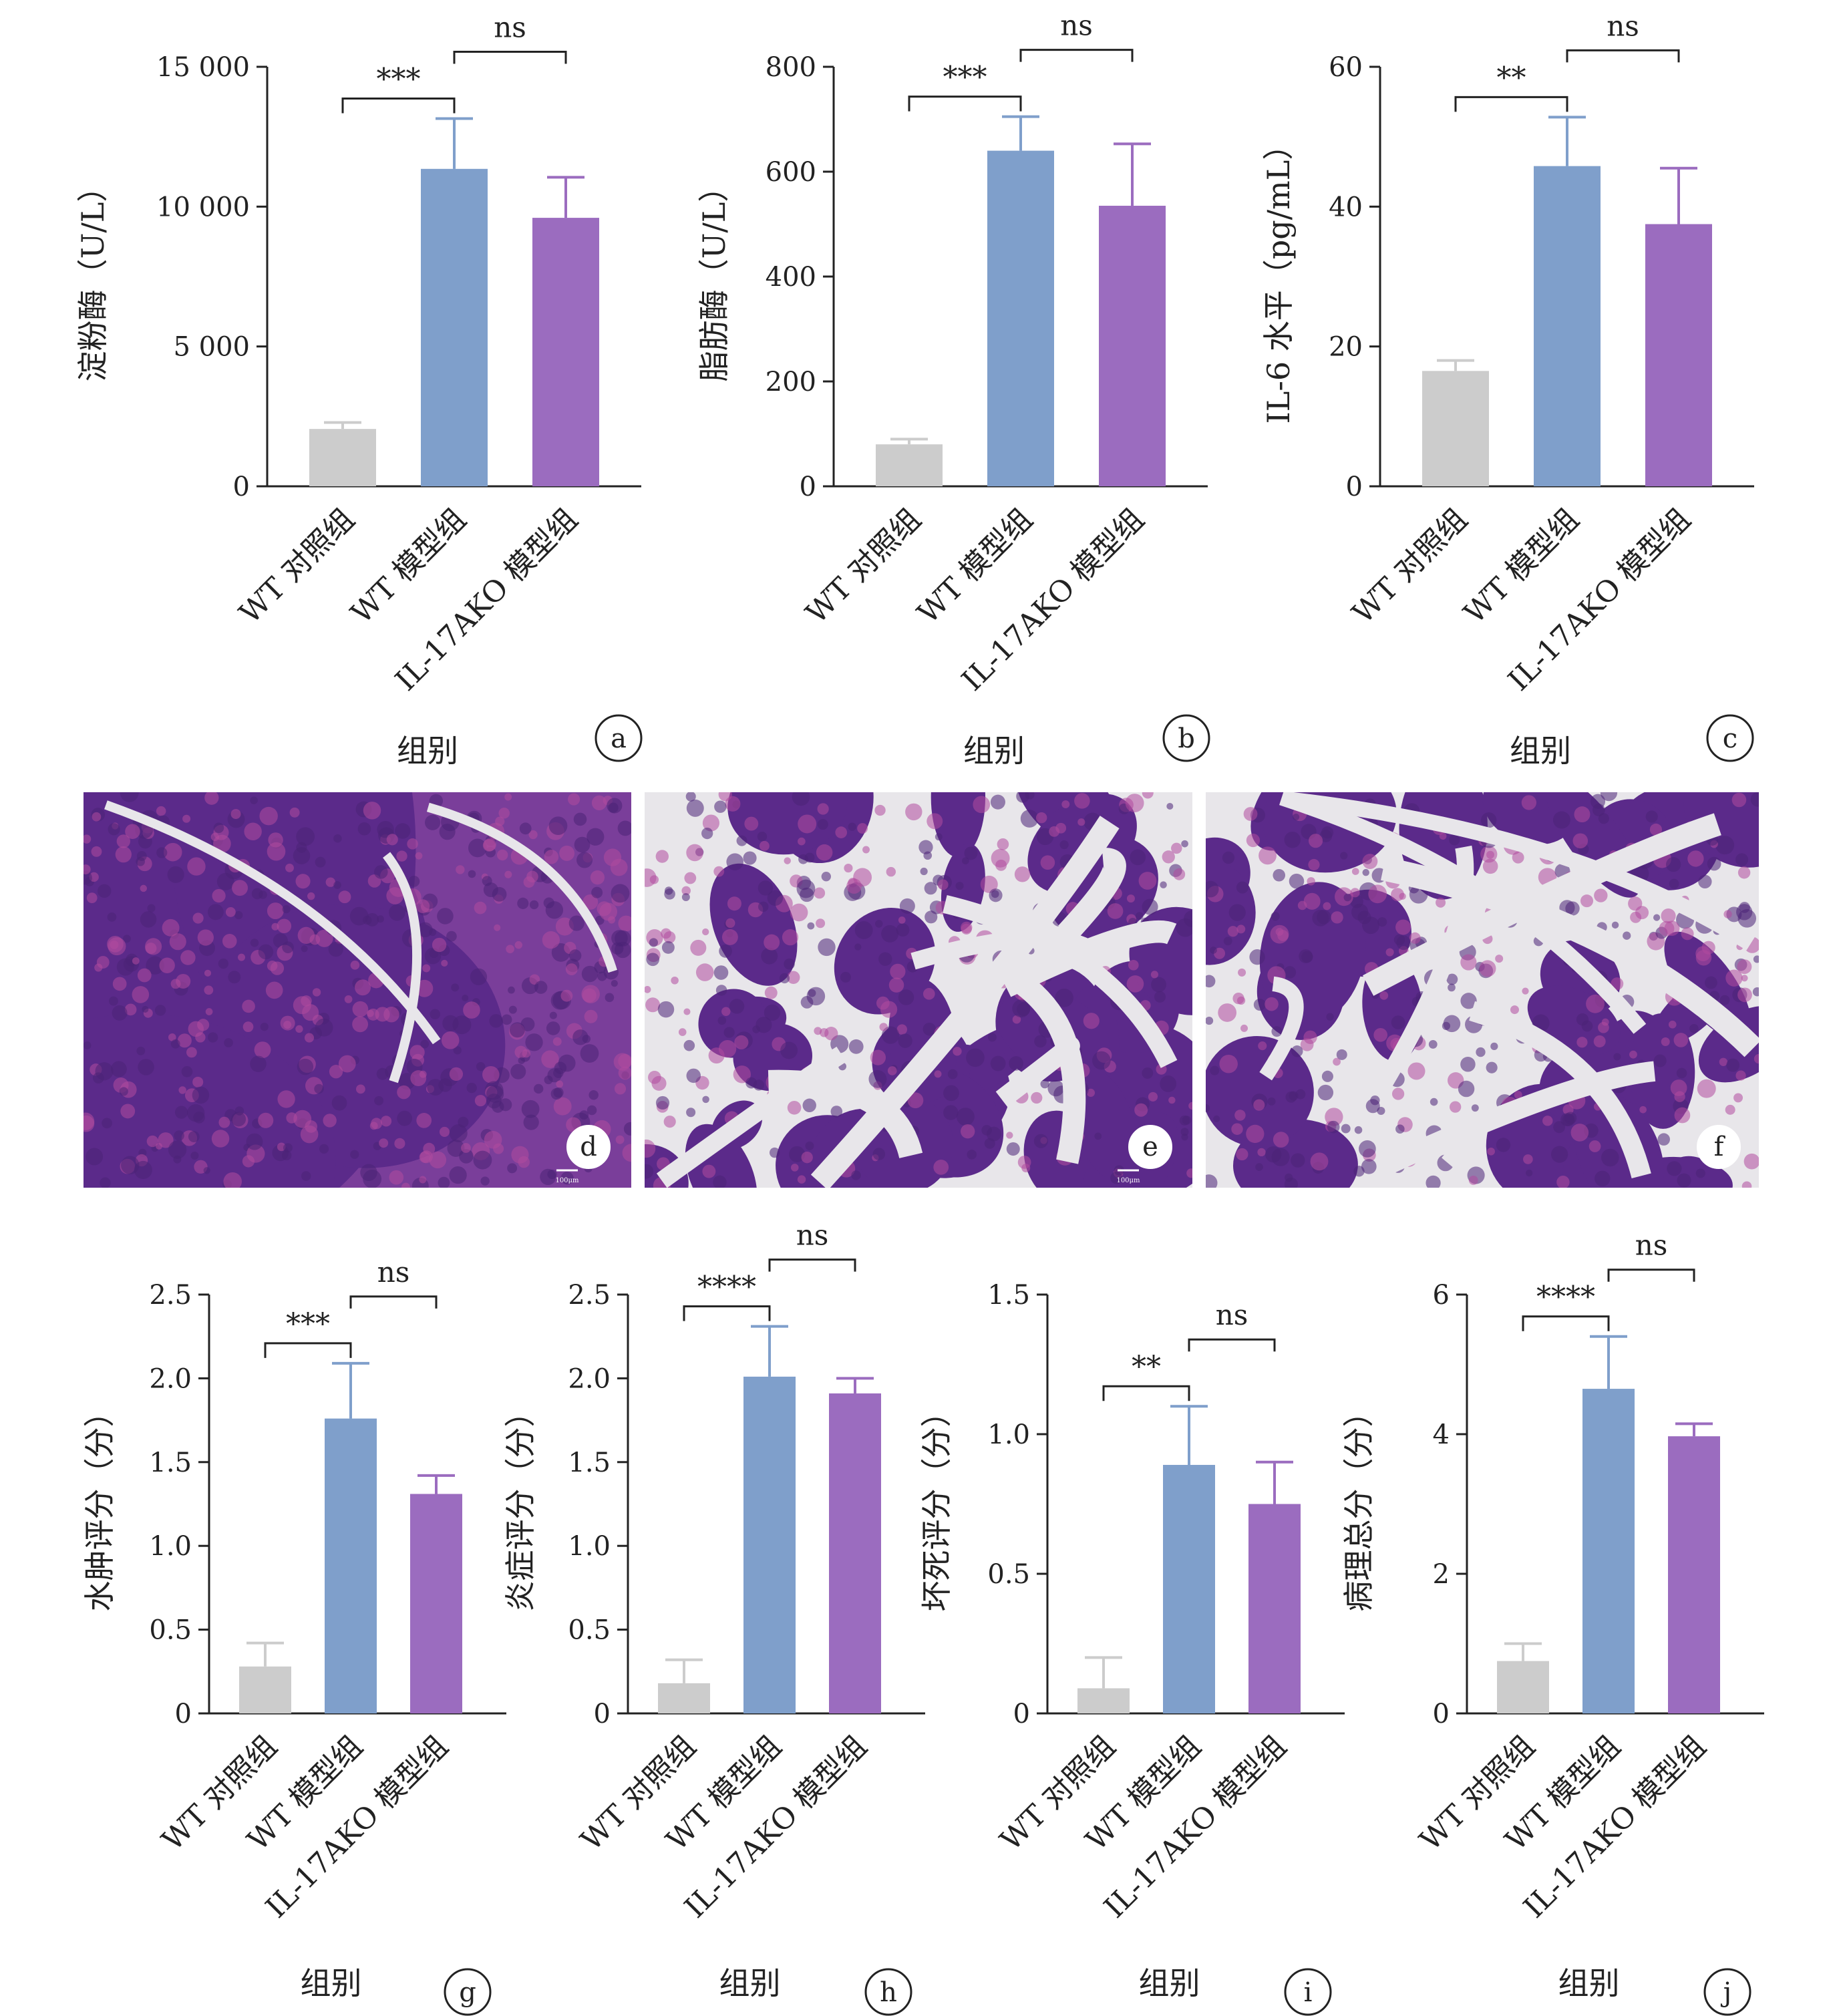 This screenshot has width=1841, height=2016. What do you see at coordinates (203, 67) in the screenshot?
I see `y-tick-label: 15 000` at bounding box center [203, 67].